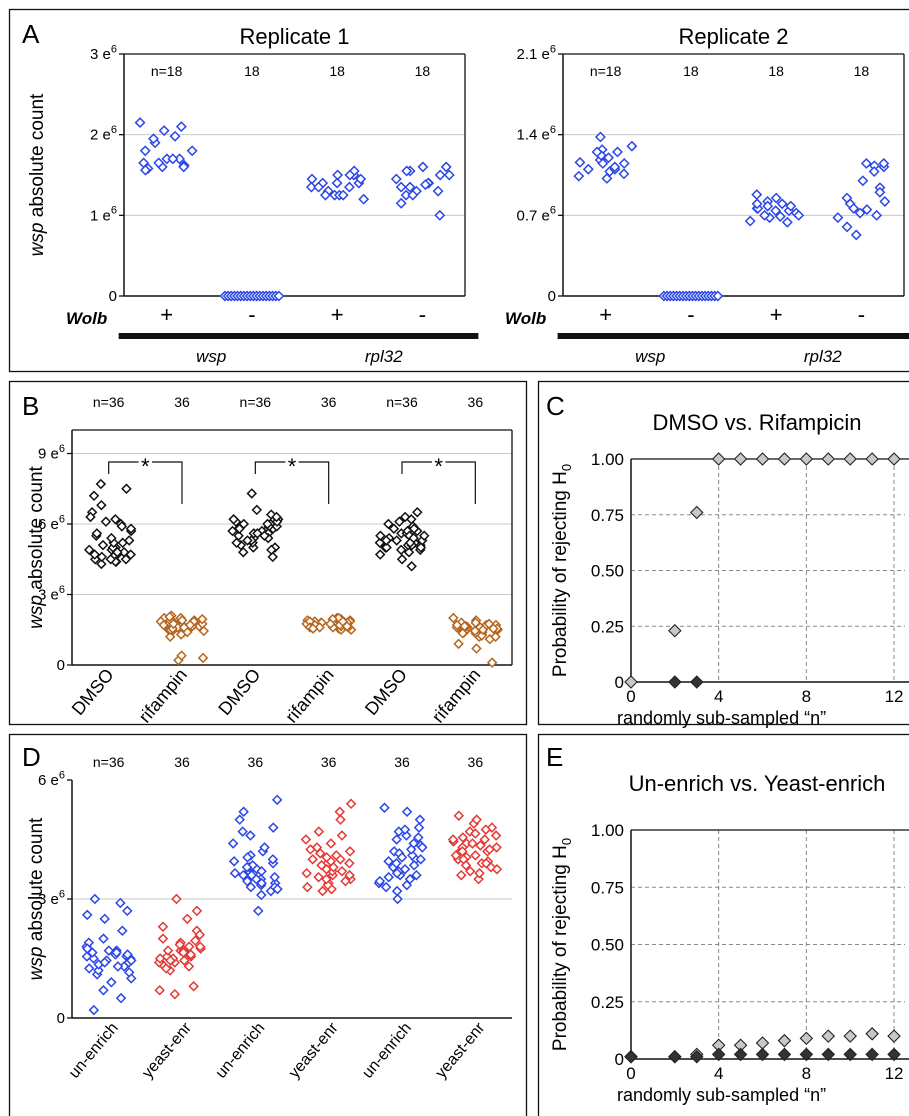 This screenshot has height=1116, width=909. I want to click on x-tick-label: 0, so click(630, 1073).